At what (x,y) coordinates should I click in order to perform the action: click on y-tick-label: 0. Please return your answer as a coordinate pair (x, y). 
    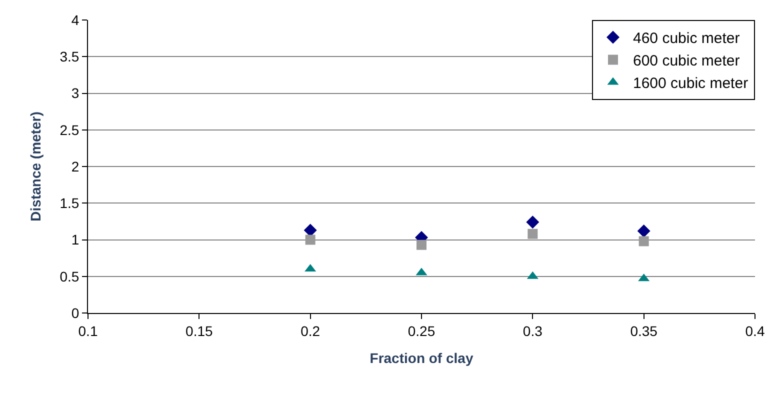
    Looking at the image, I should click on (75, 312).